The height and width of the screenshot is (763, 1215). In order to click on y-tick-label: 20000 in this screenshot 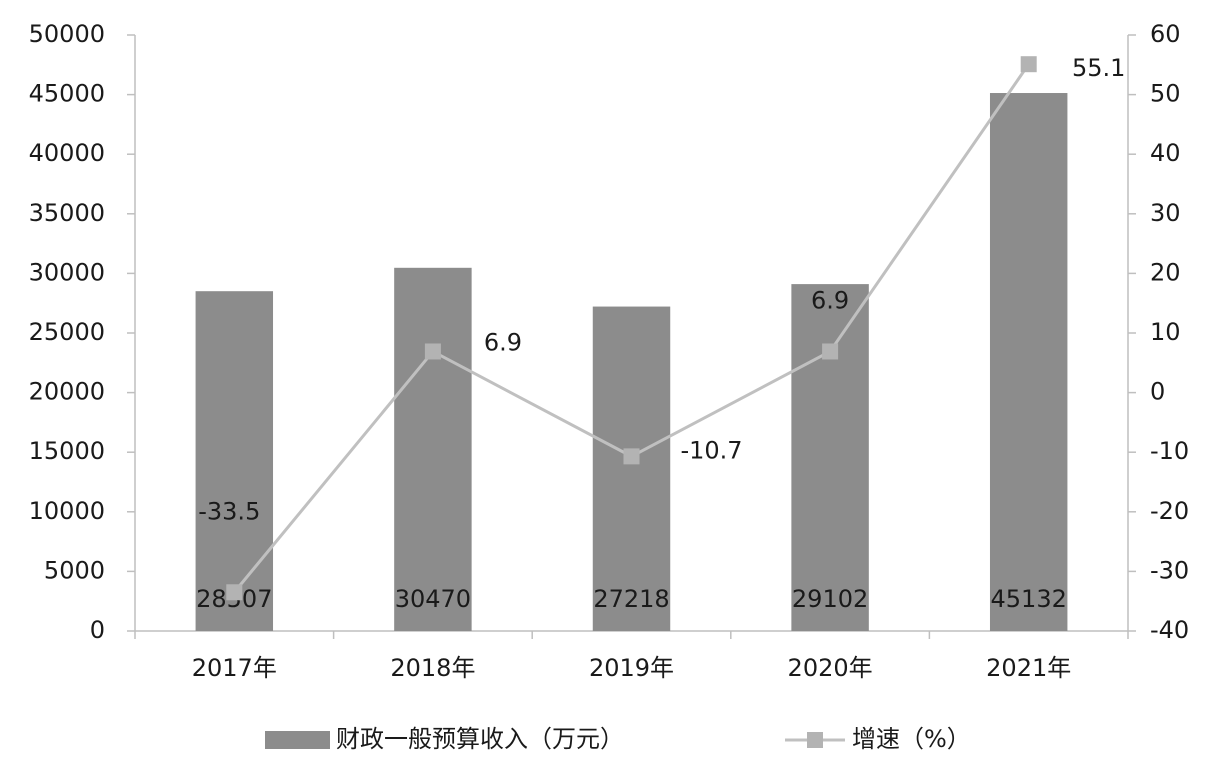, I will do `click(67, 392)`.